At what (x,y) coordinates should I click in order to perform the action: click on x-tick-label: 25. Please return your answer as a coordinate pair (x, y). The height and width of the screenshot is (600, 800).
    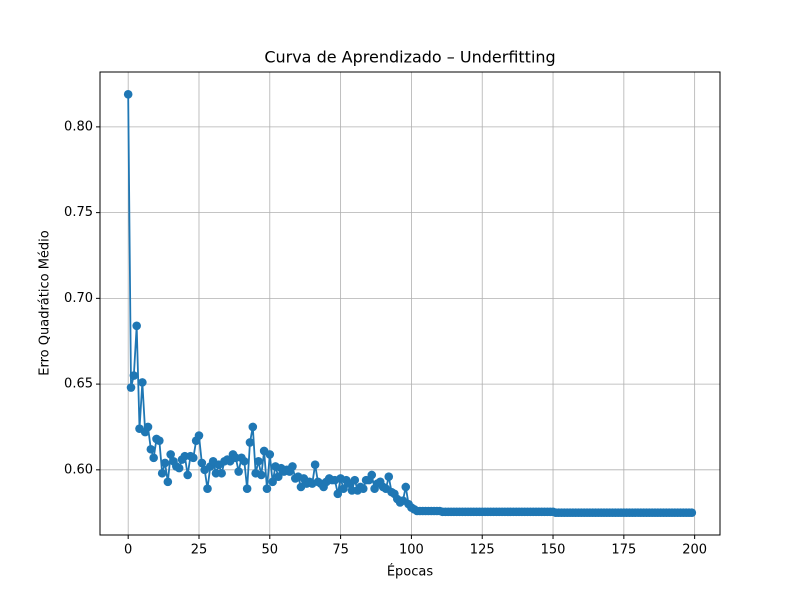
    Looking at the image, I should click on (199, 550).